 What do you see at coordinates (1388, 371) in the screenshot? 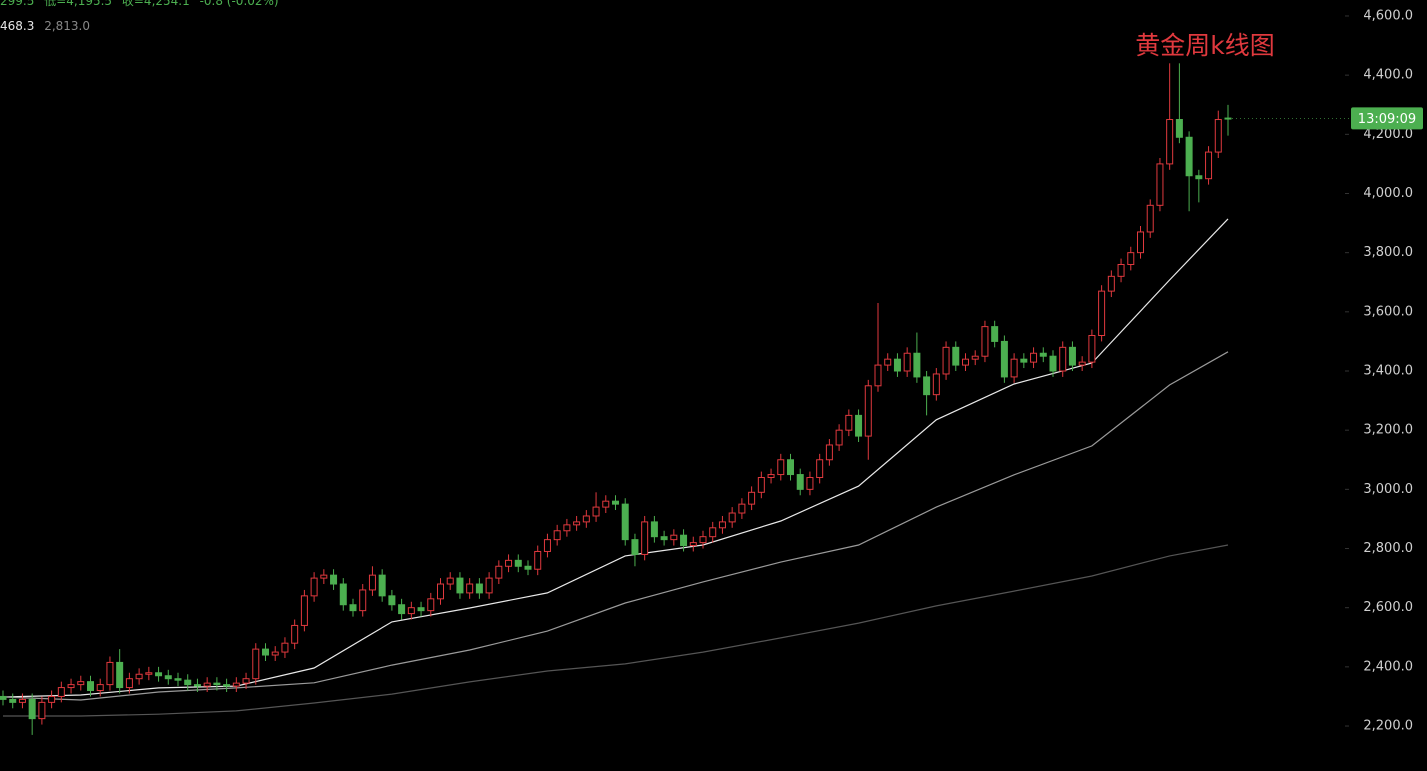
I see `y-tick-label: 3,400.0` at bounding box center [1388, 371].